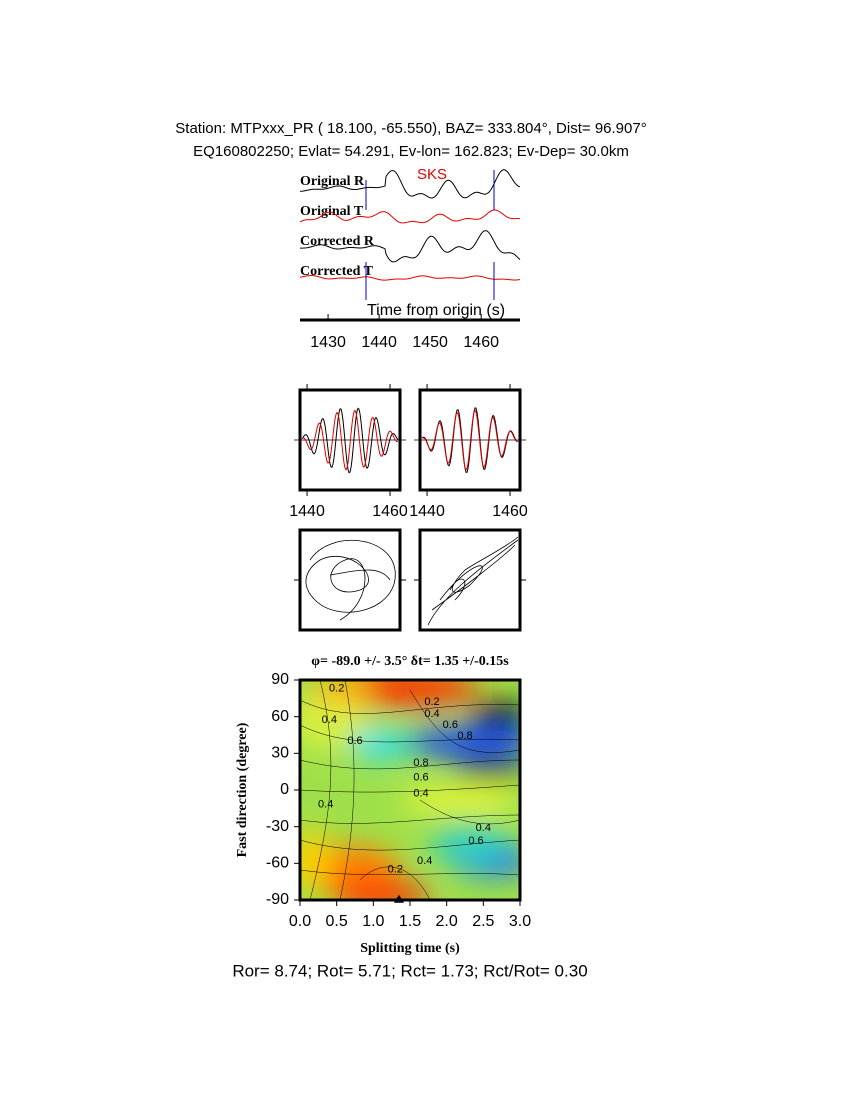 This screenshot has height=1100, width=850. Describe the element at coordinates (447, 921) in the screenshot. I see `x-tick-label: 2.0` at that location.